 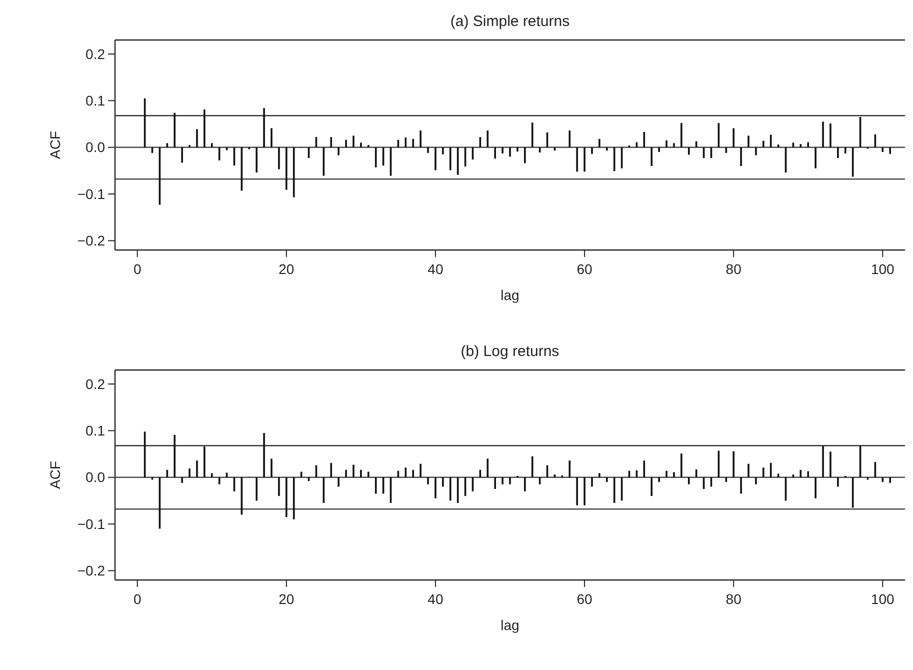 I want to click on chart-title: (a) Simple returns, so click(x=510, y=21).